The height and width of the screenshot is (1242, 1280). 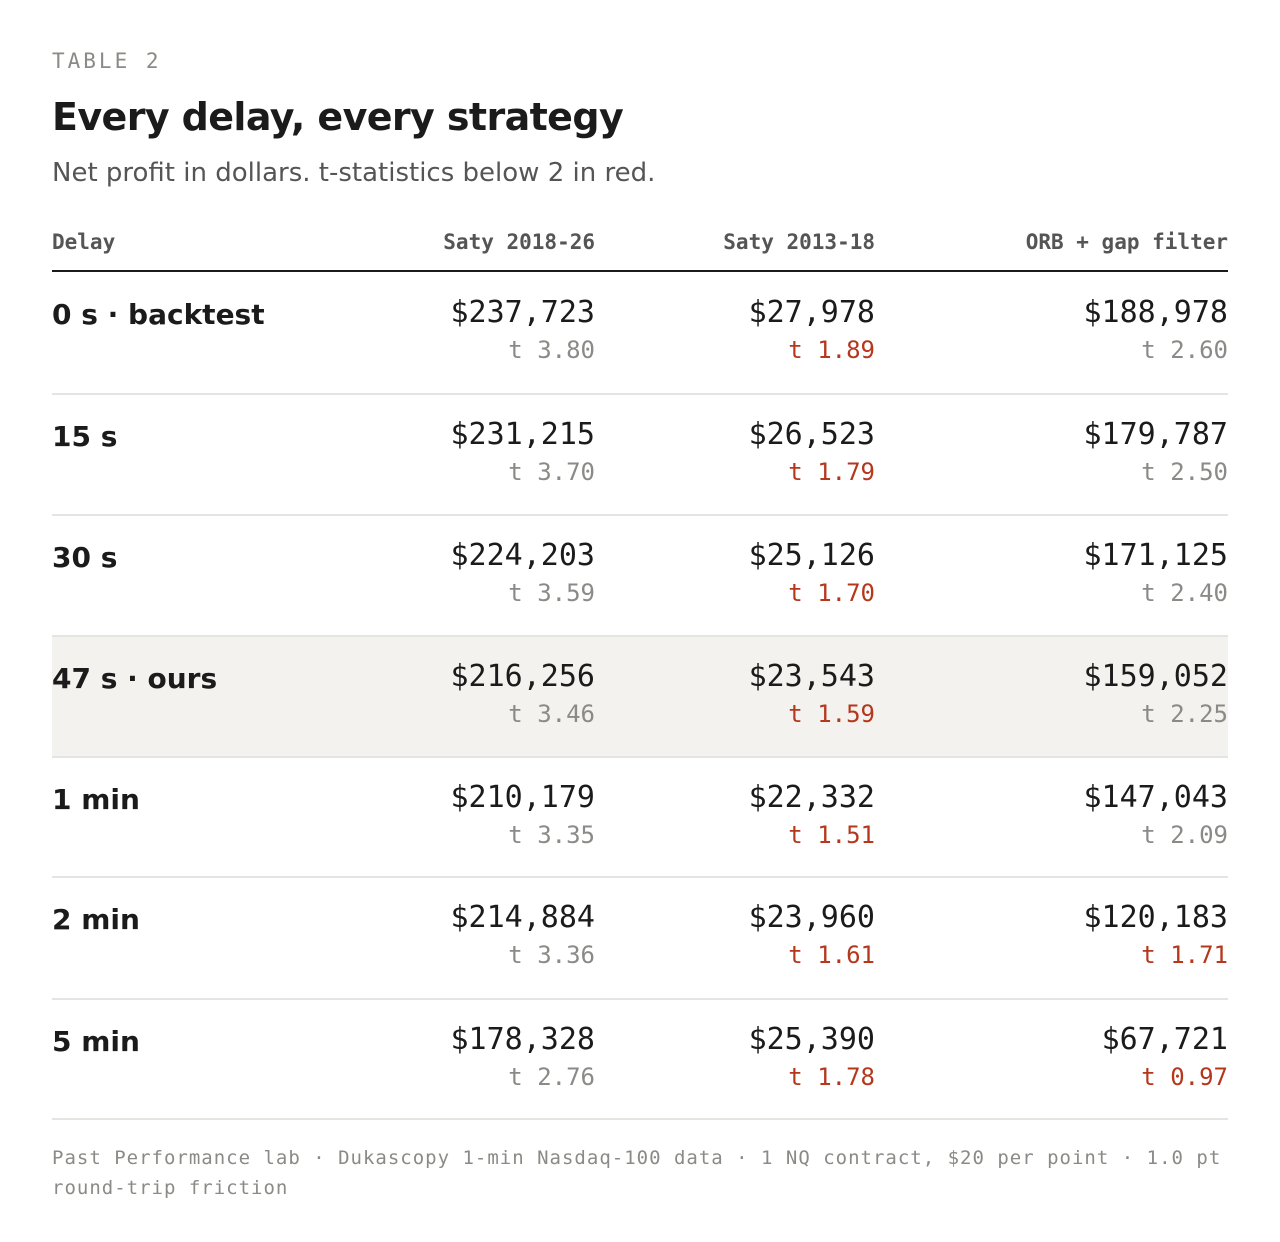 I want to click on cell-saty-2013-18: $22,332 t 1.51, so click(x=812, y=814).